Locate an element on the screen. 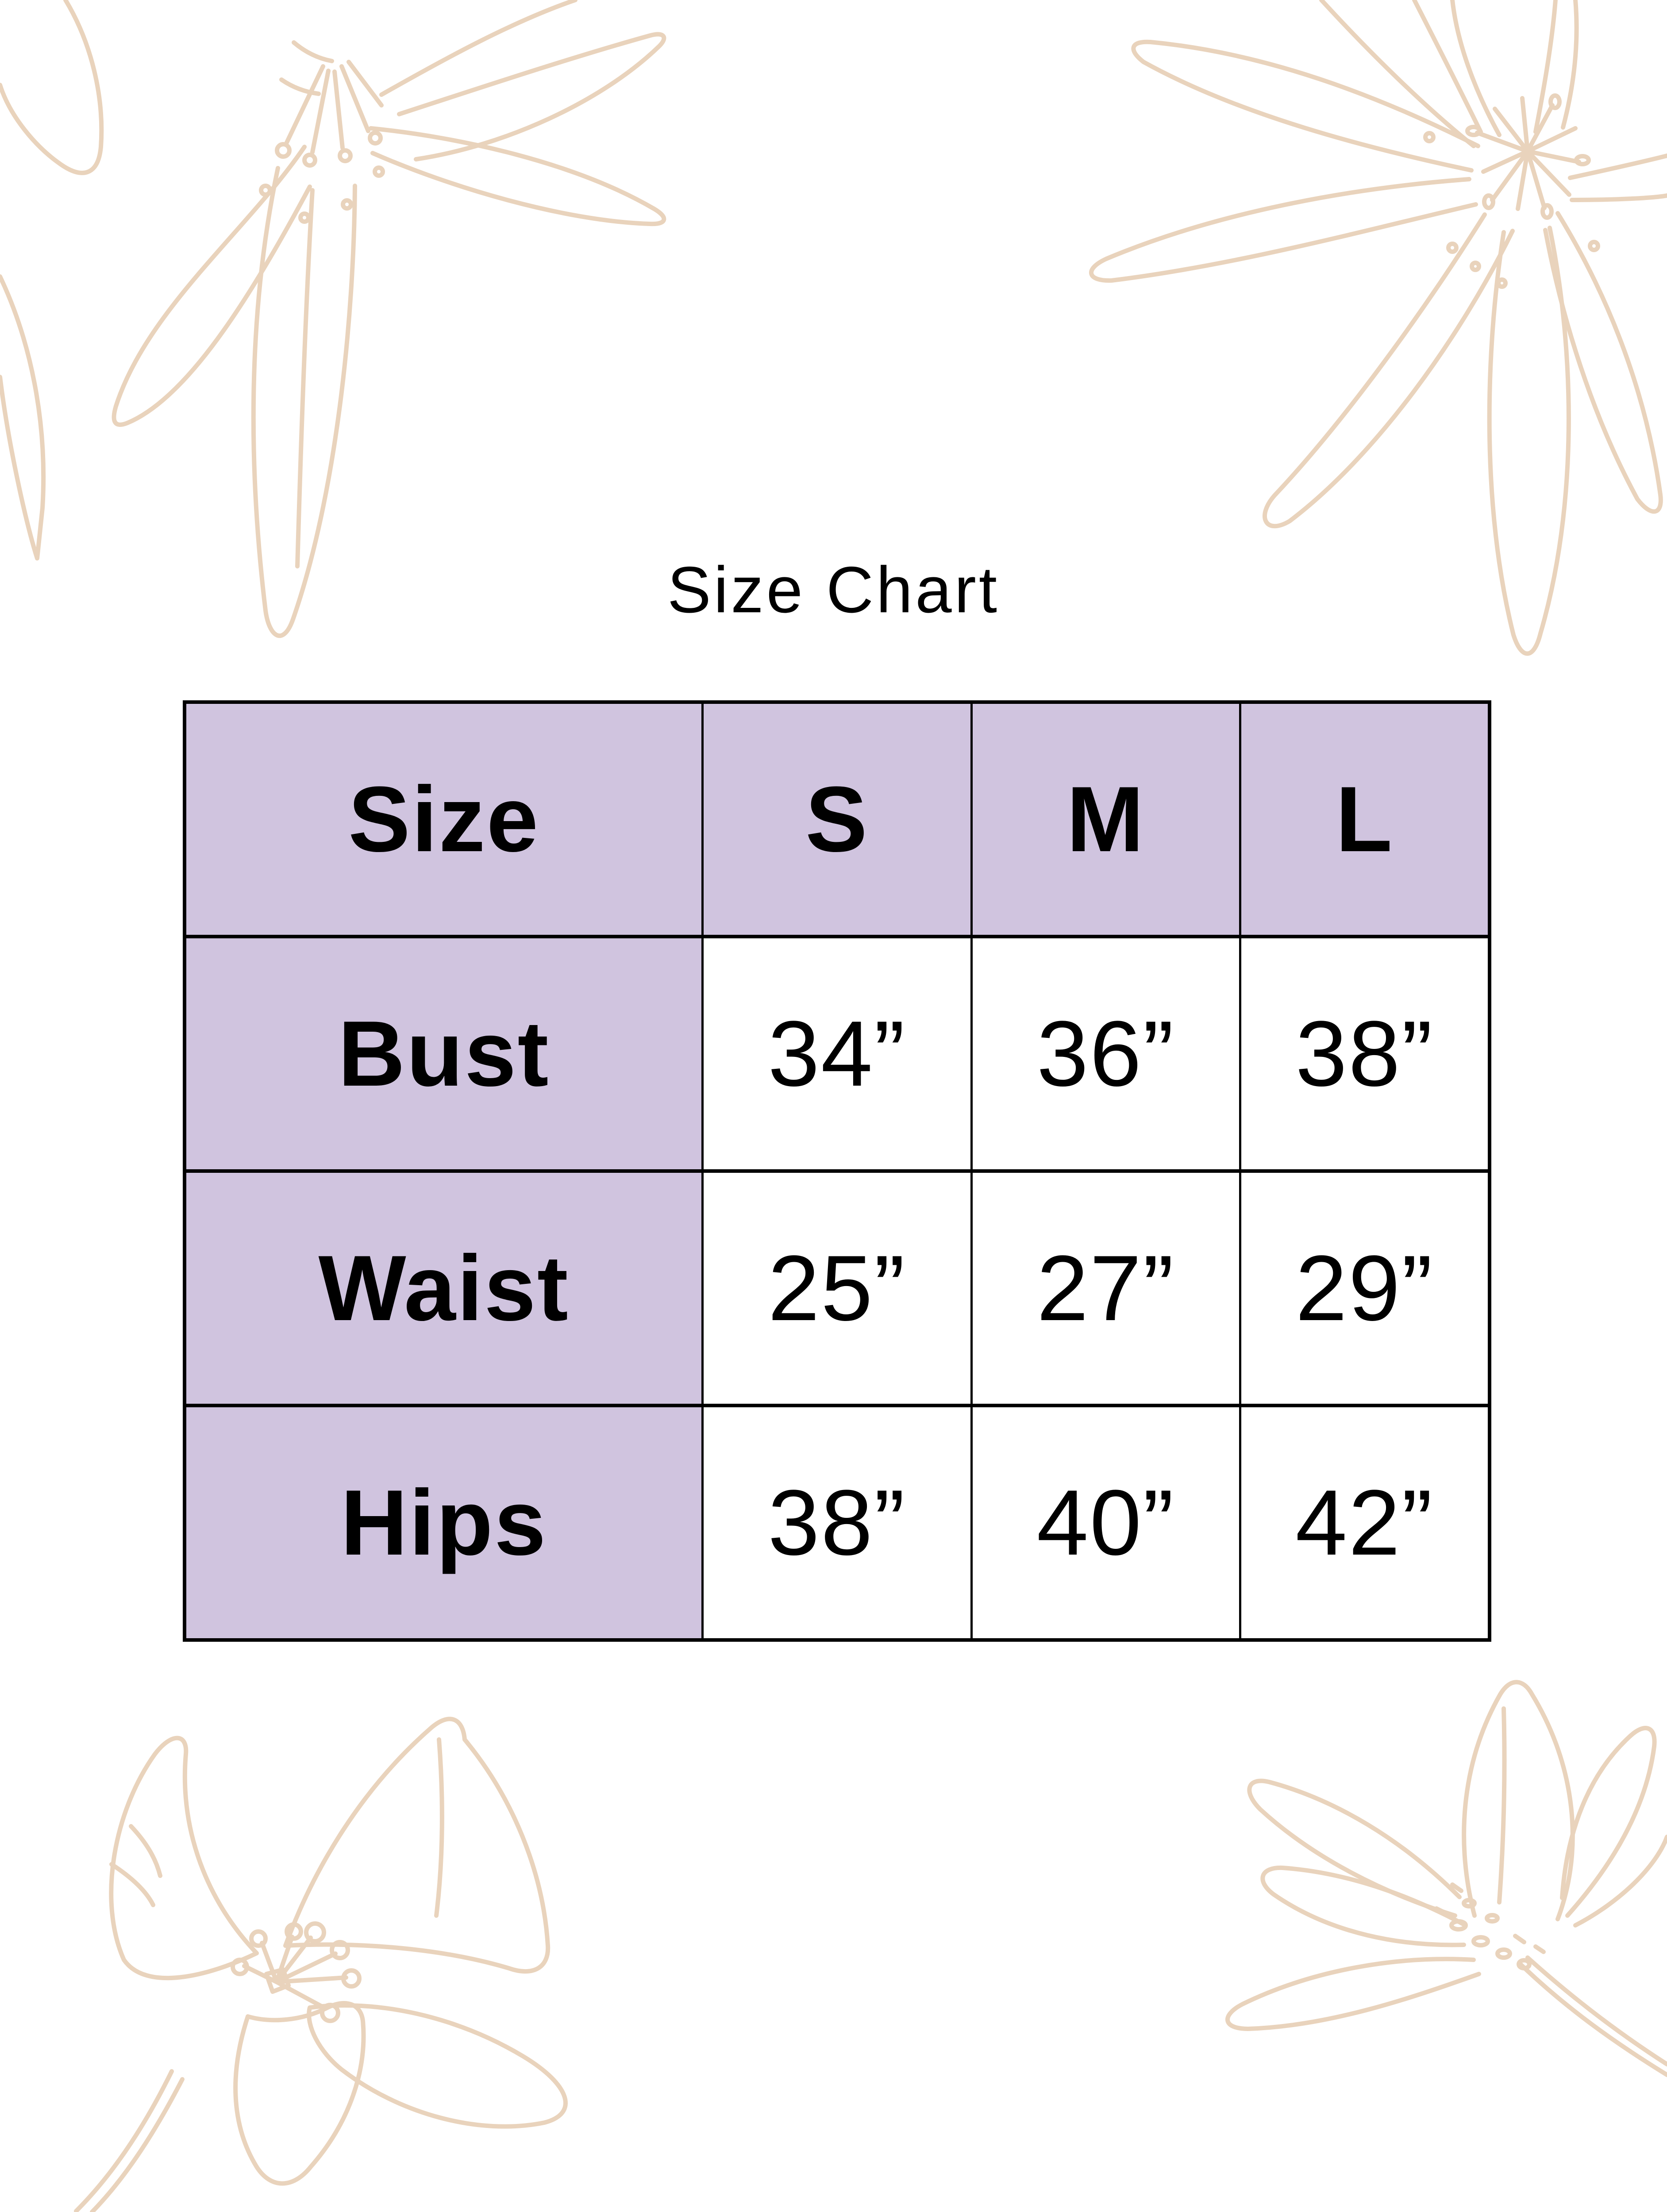 The width and height of the screenshot is (1667, 2212). hips-large-value: 42” is located at coordinates (1365, 1523).